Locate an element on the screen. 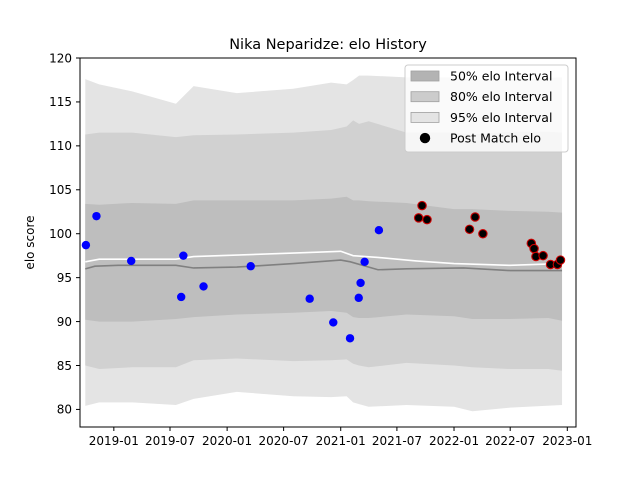  x-tick-label-7: 2022-07 is located at coordinates (510, 441).